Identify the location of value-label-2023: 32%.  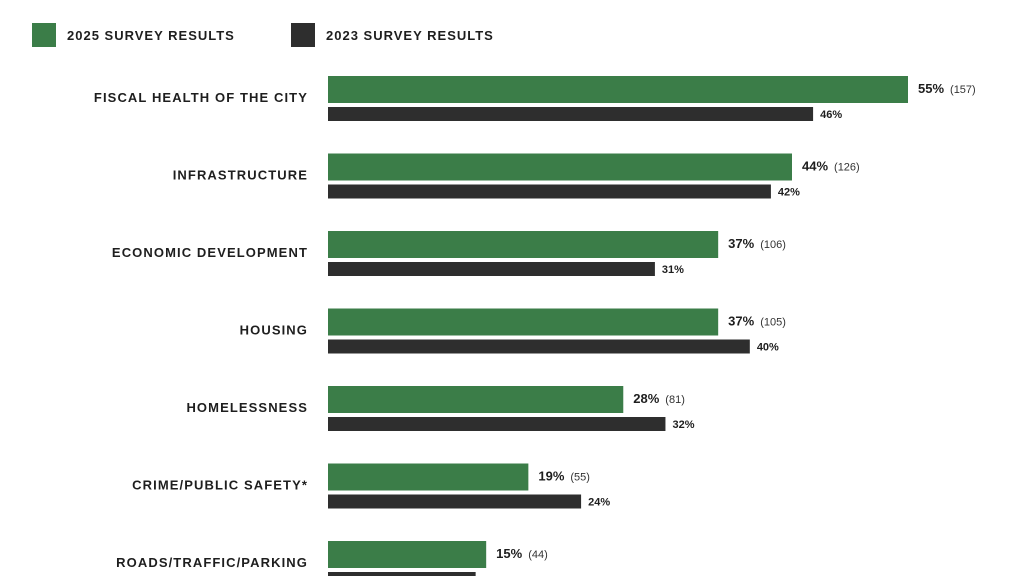
(683, 425).